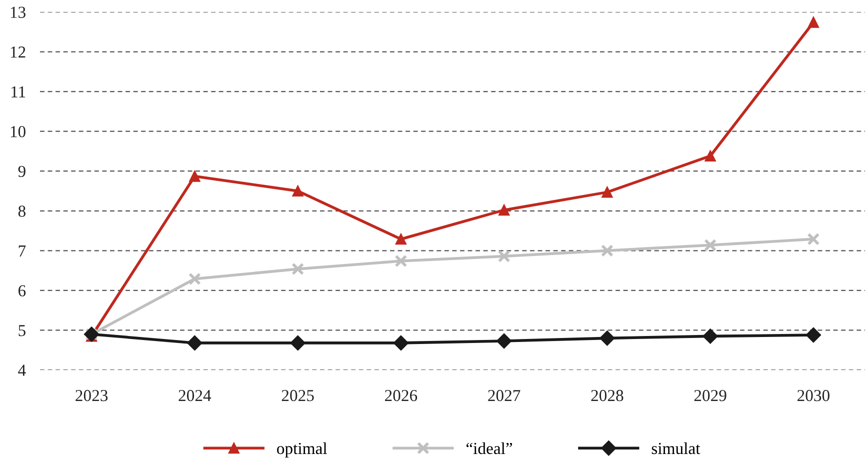 This screenshot has width=867, height=462. I want to click on y-tick-label: 8, so click(22, 211).